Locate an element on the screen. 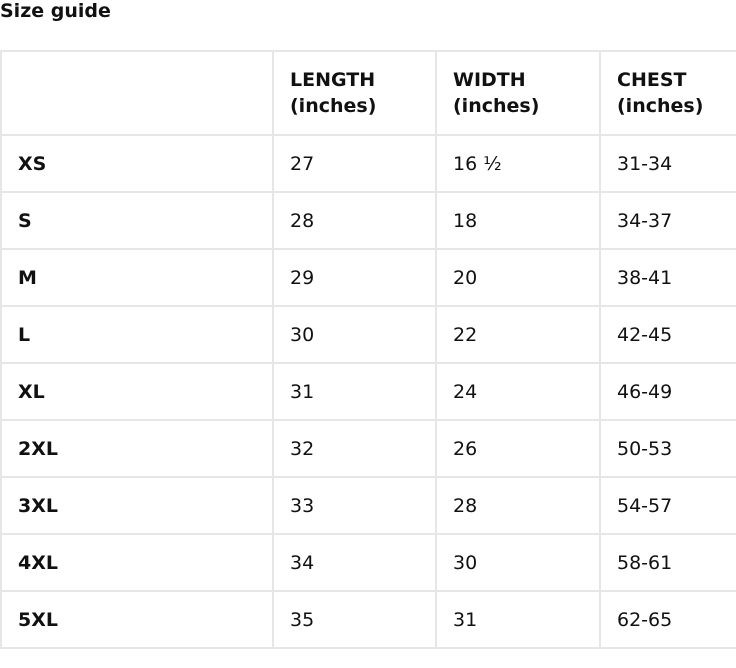 The image size is (736, 668). cell-length: 32 is located at coordinates (354, 448).